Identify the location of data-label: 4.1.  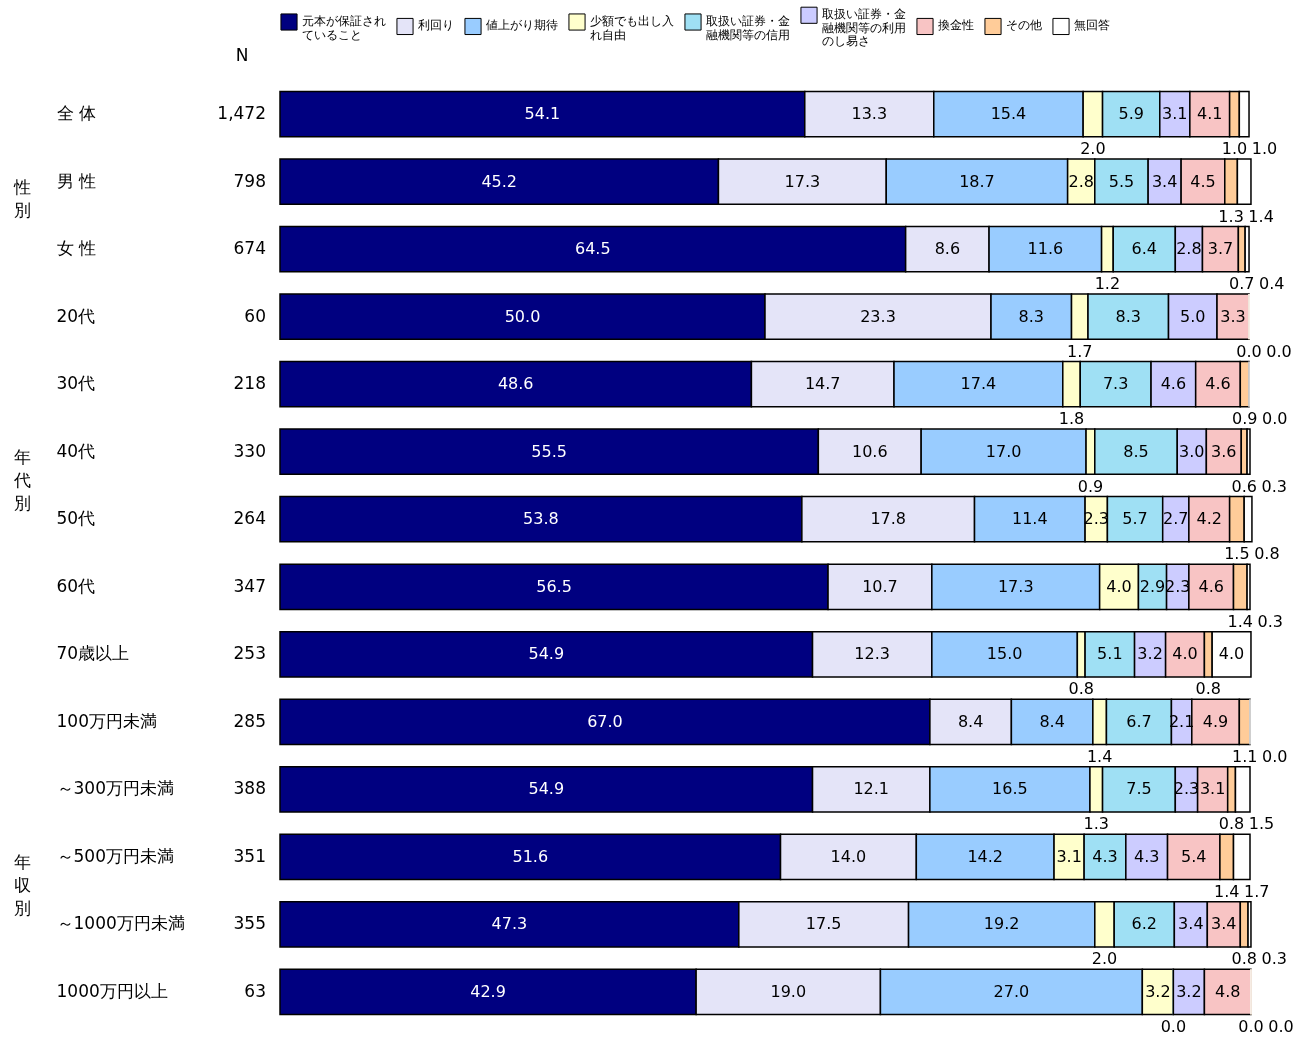
(1210, 114).